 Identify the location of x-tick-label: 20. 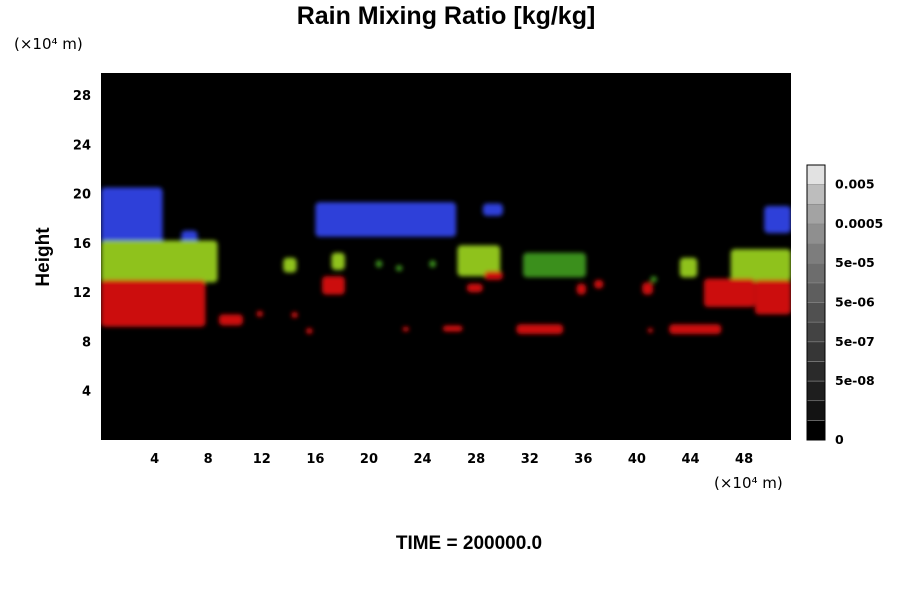
(369, 459).